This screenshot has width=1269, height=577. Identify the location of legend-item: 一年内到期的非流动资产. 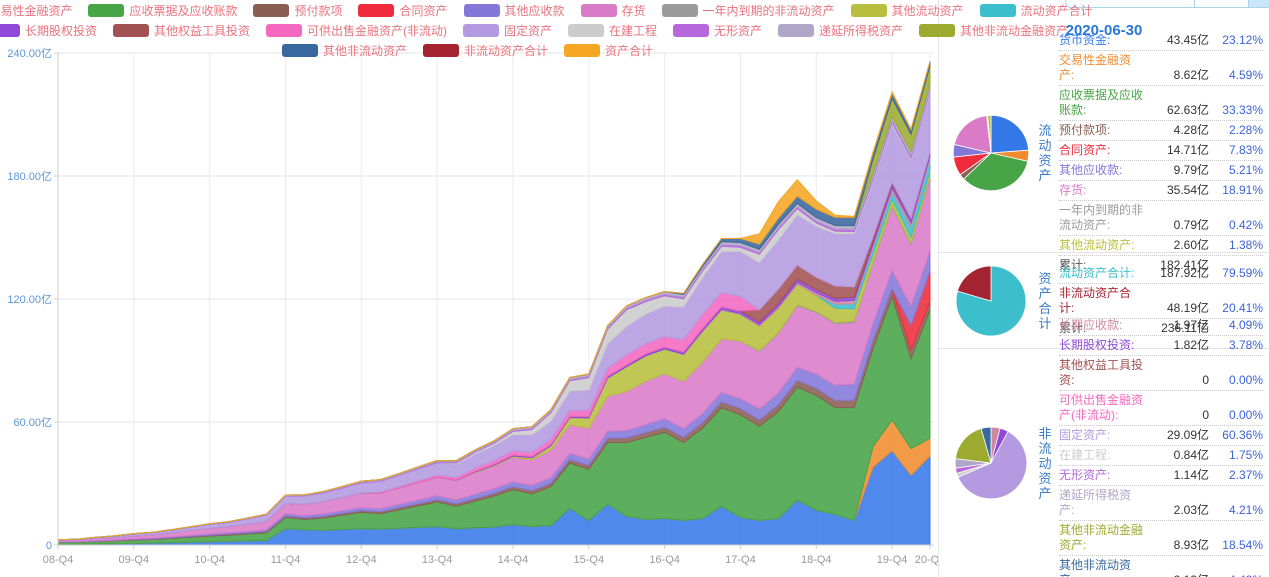
(748, 10).